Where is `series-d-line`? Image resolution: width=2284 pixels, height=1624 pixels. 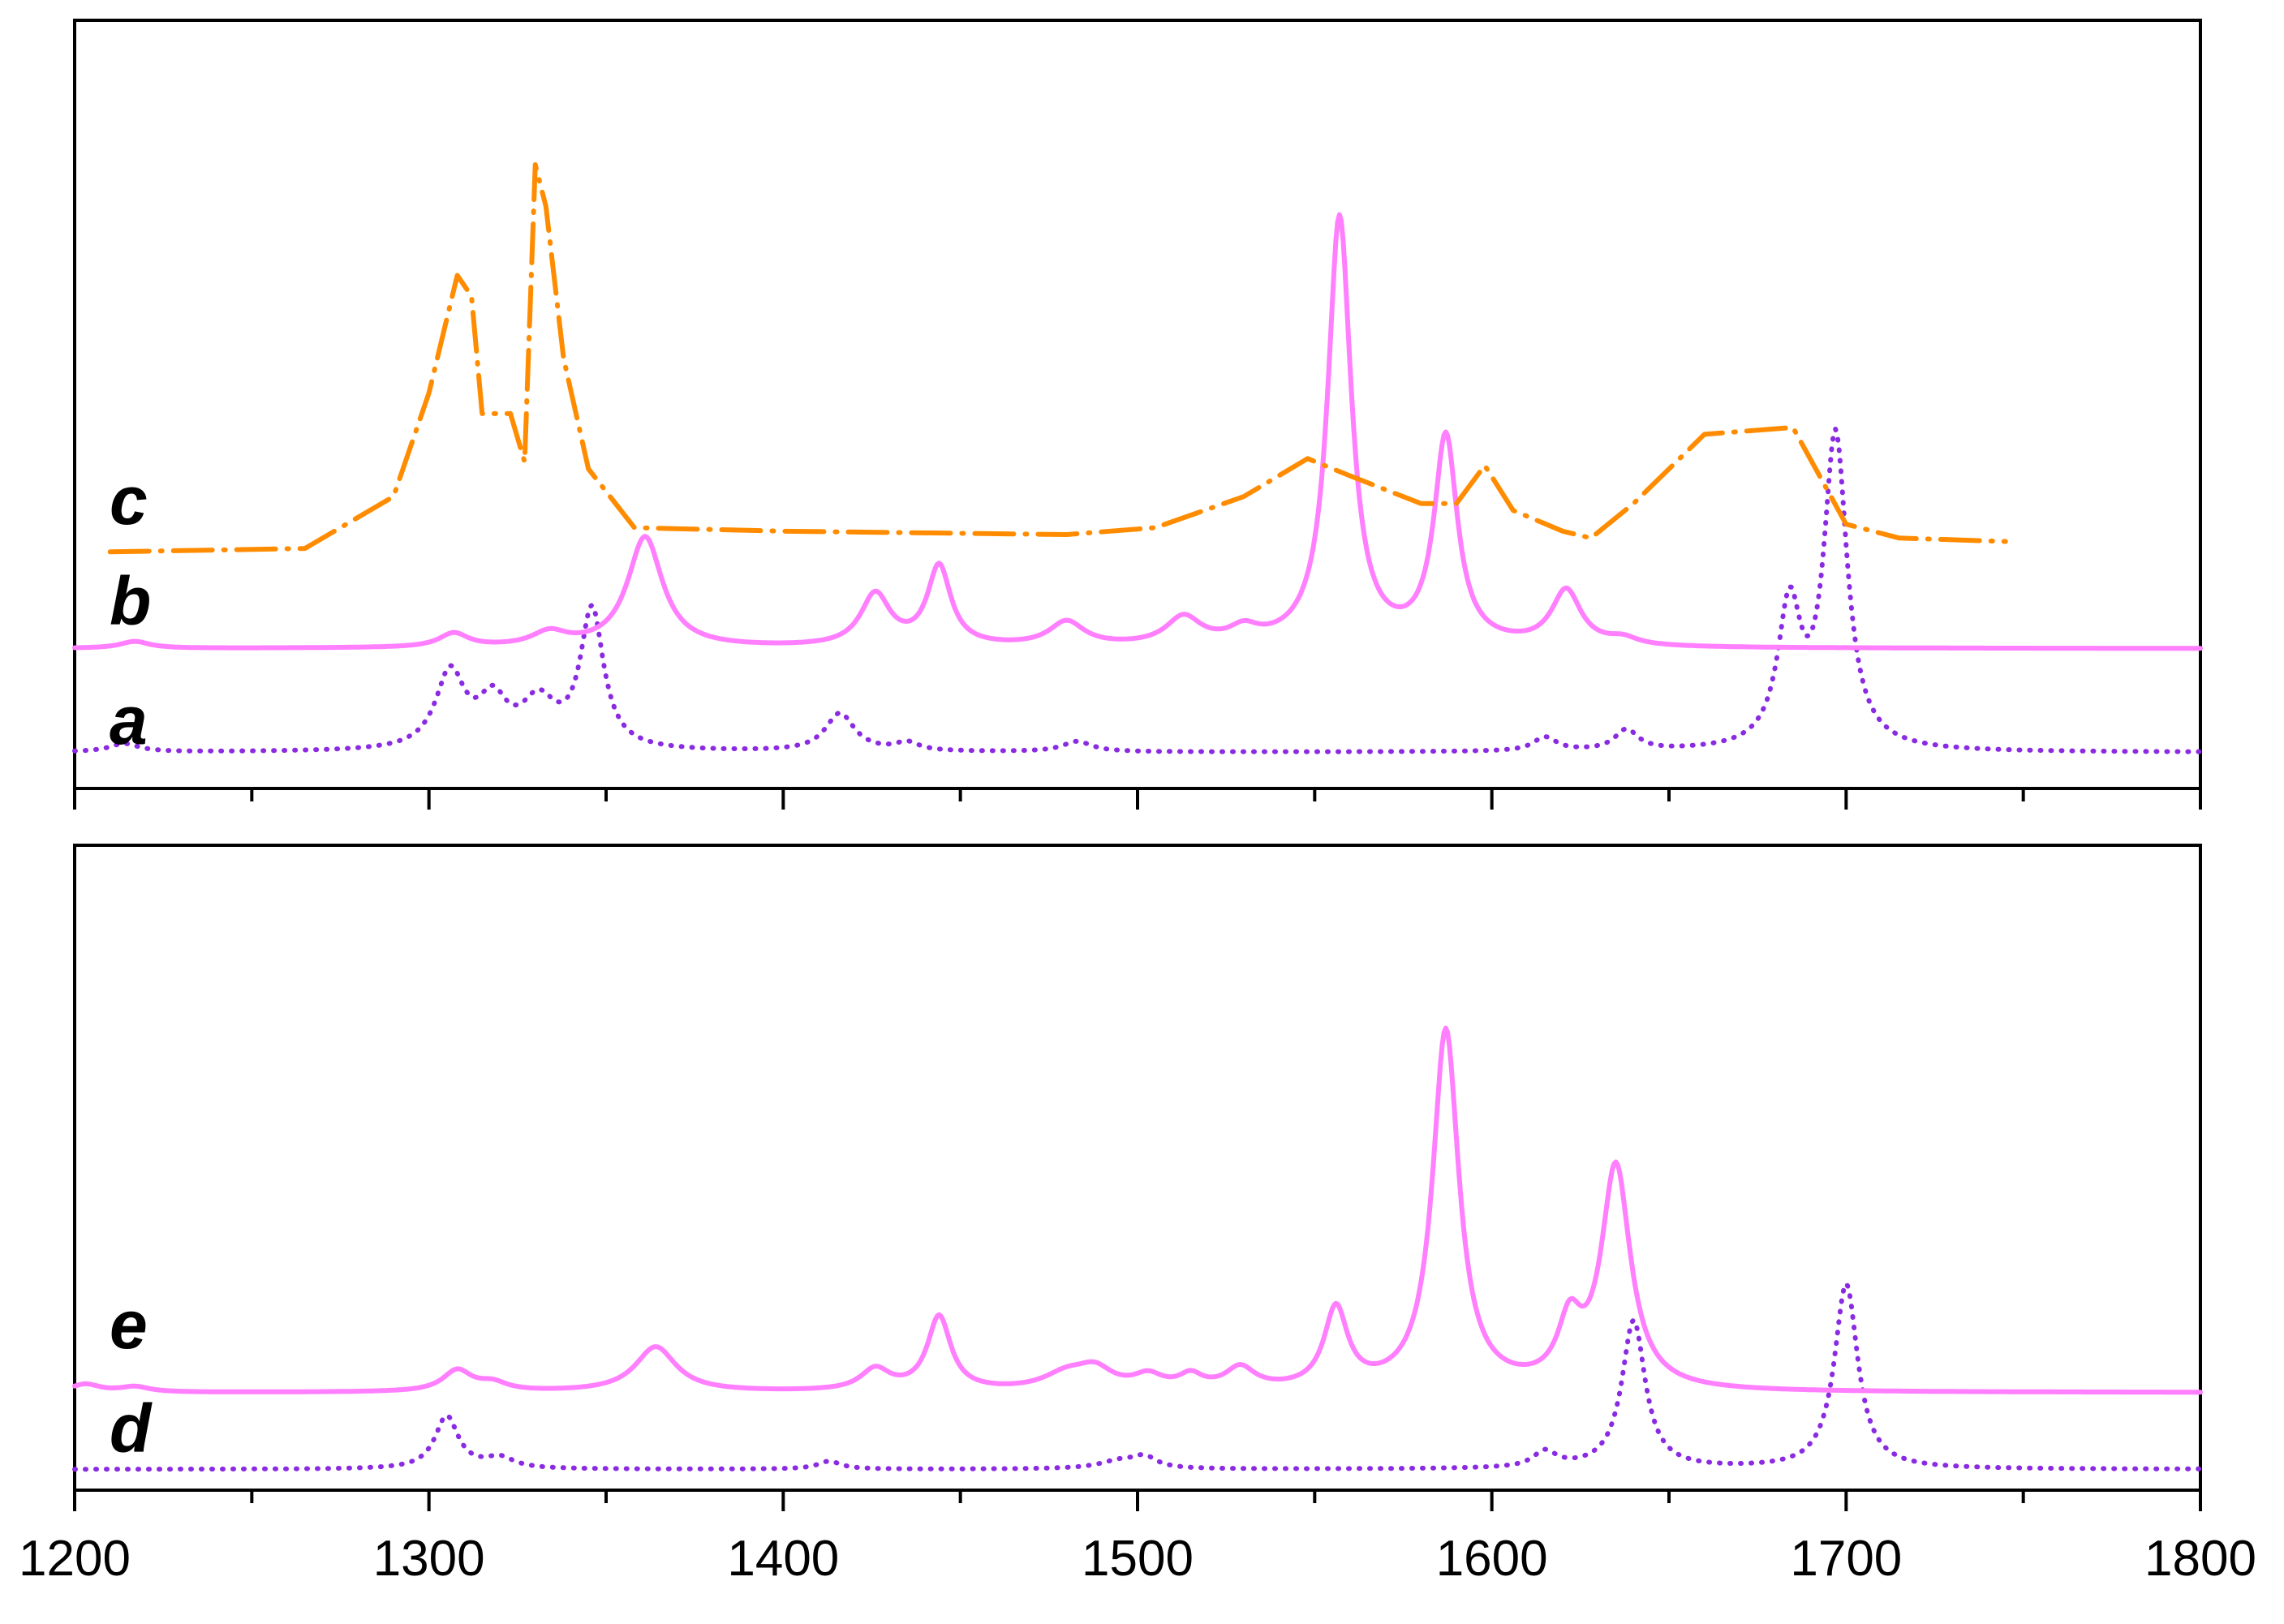
series-d-line is located at coordinates (1137, 1376).